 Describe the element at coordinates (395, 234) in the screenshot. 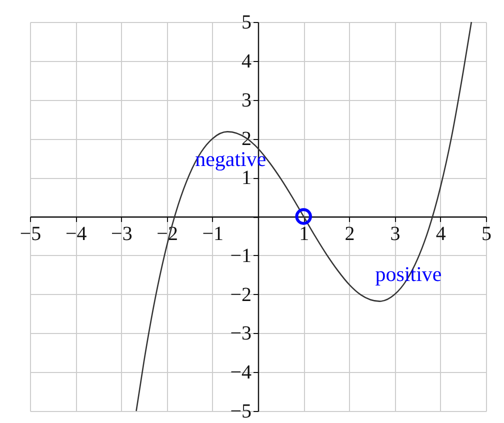

I see `x-tick-label: 3` at that location.